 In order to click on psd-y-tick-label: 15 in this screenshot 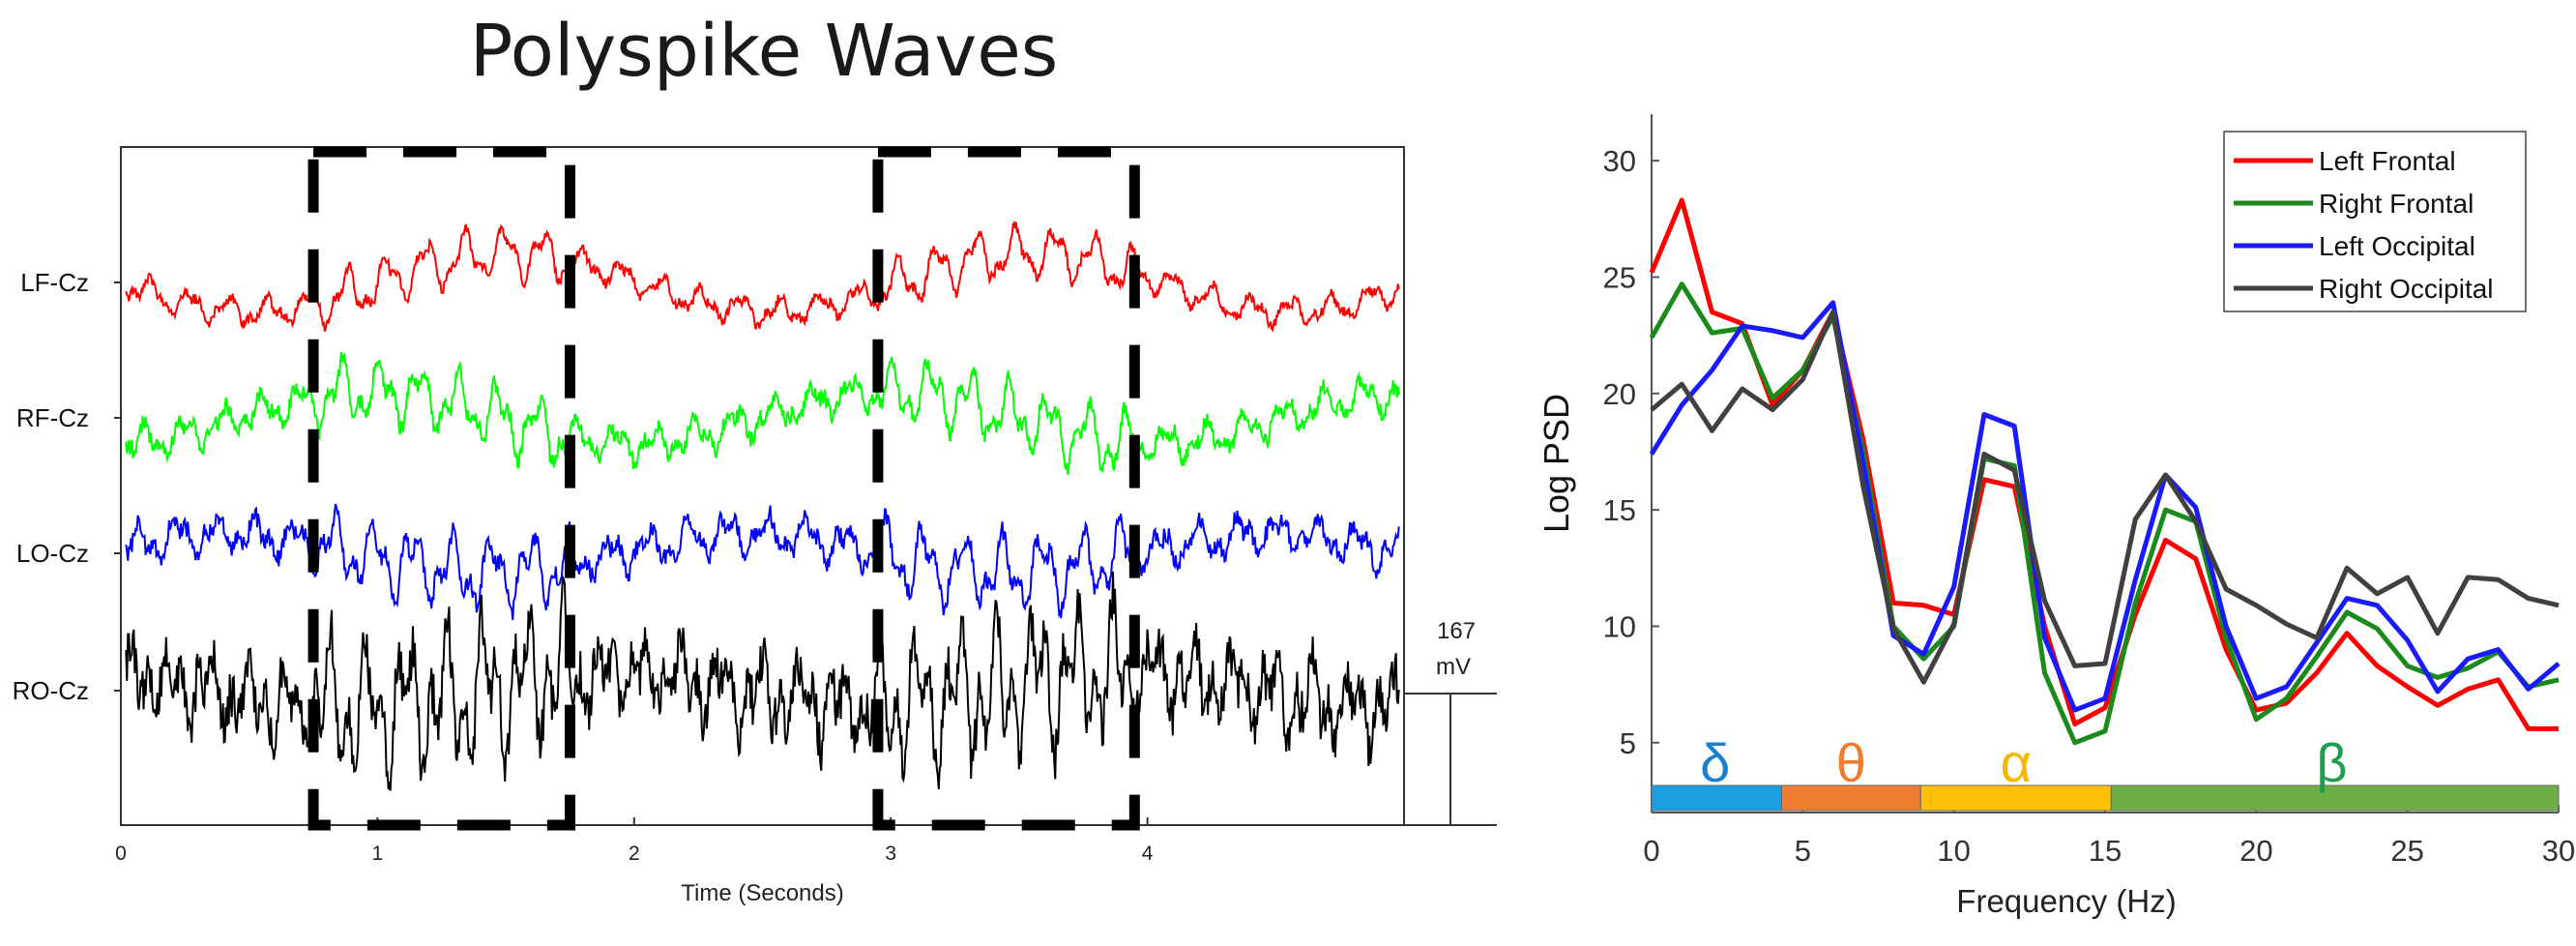, I will do `click(1619, 510)`.